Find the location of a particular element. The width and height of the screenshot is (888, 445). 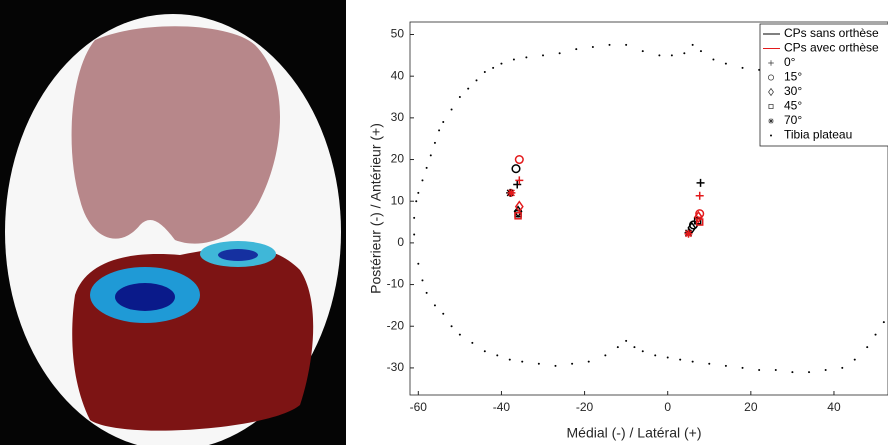

y-tick-label: 40 is located at coordinates (398, 75).